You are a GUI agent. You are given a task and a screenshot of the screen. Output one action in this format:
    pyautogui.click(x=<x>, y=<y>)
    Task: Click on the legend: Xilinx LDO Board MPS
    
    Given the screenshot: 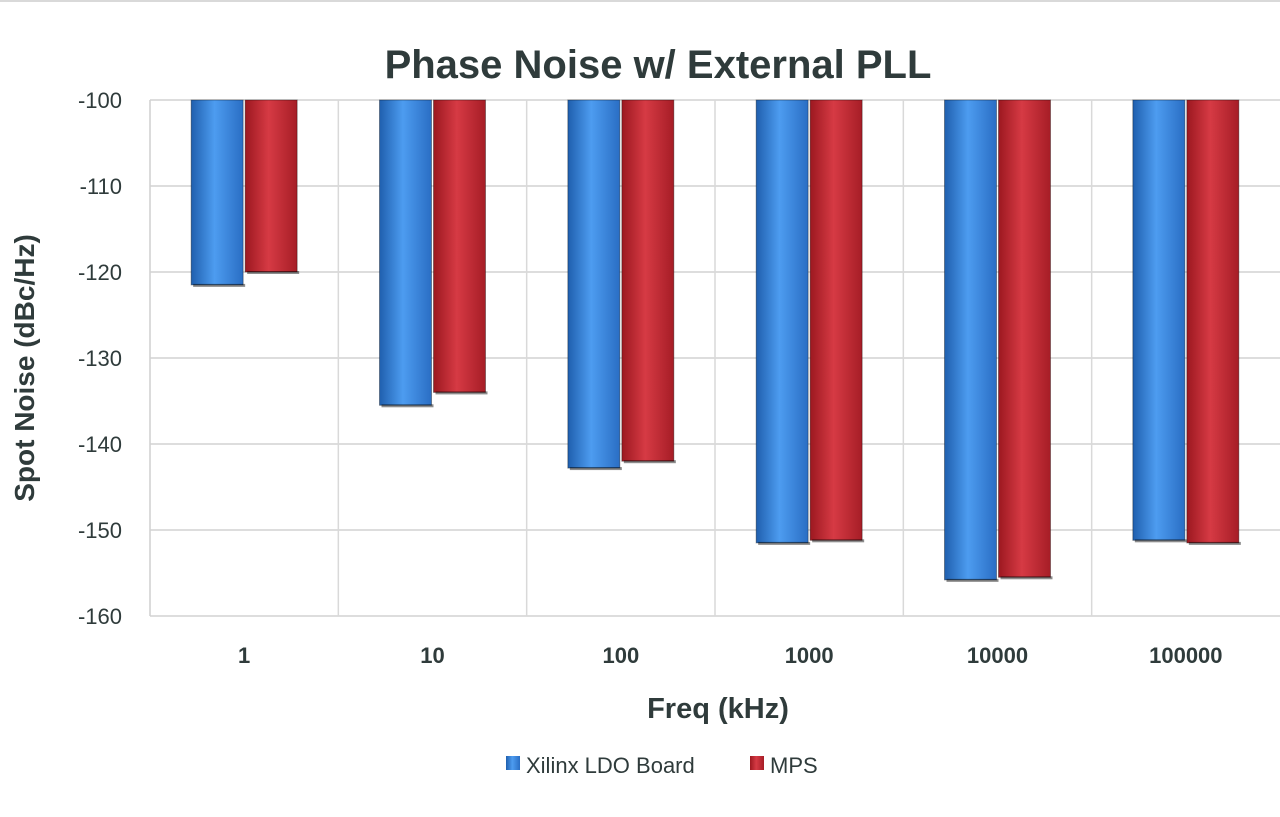 What is the action you would take?
    pyautogui.click(x=662, y=765)
    